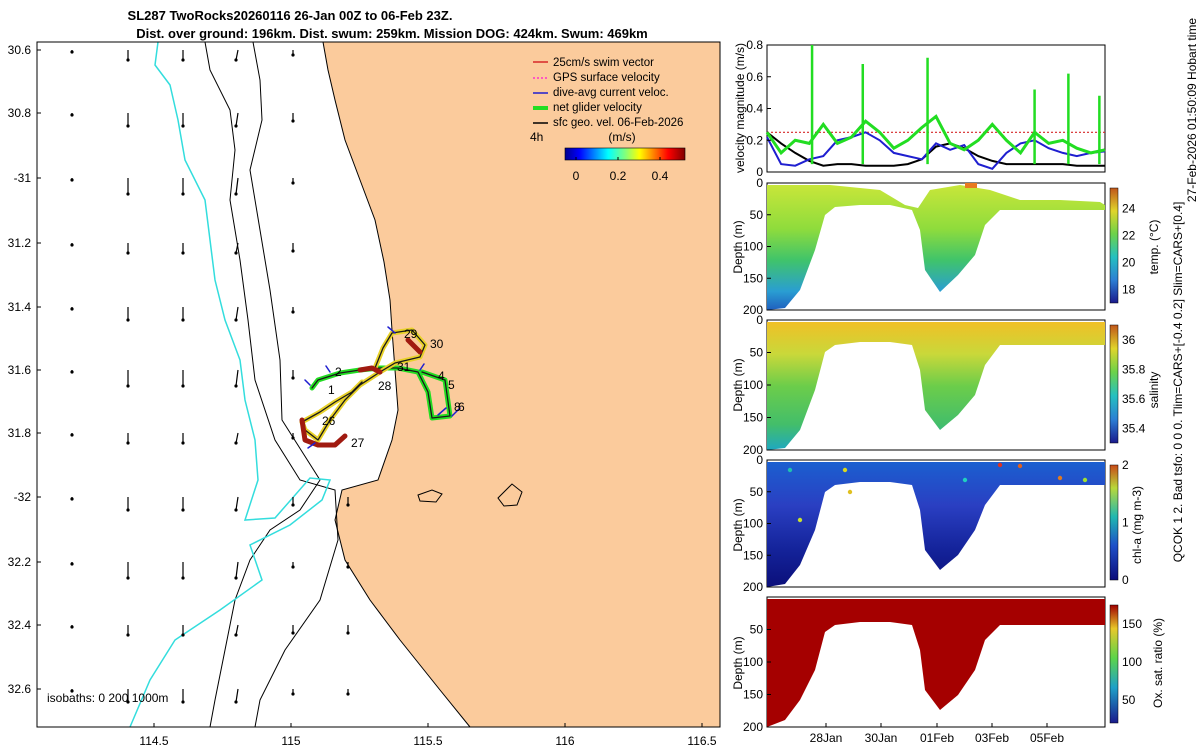  Describe the element at coordinates (338, 372) in the screenshot. I see `track-label: 2` at that location.